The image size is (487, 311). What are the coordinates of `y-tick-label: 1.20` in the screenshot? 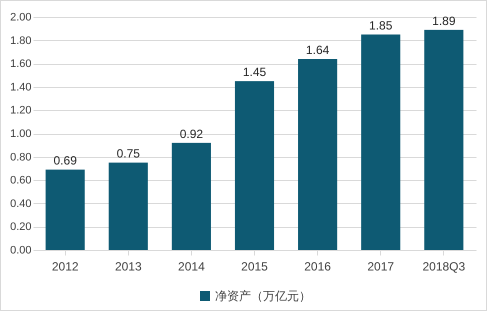 It's located at (21, 110).